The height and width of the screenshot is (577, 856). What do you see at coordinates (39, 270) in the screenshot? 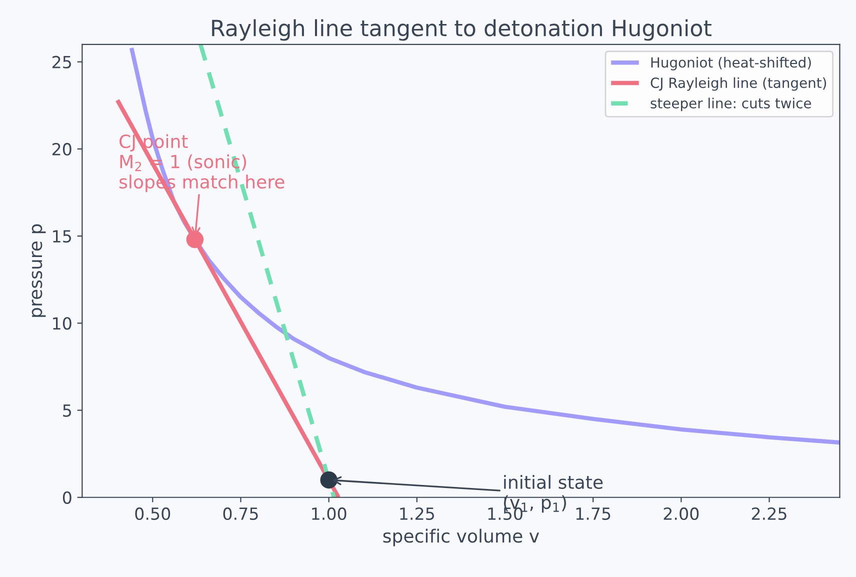
I see `y-axis-title: pressure p` at bounding box center [39, 270].